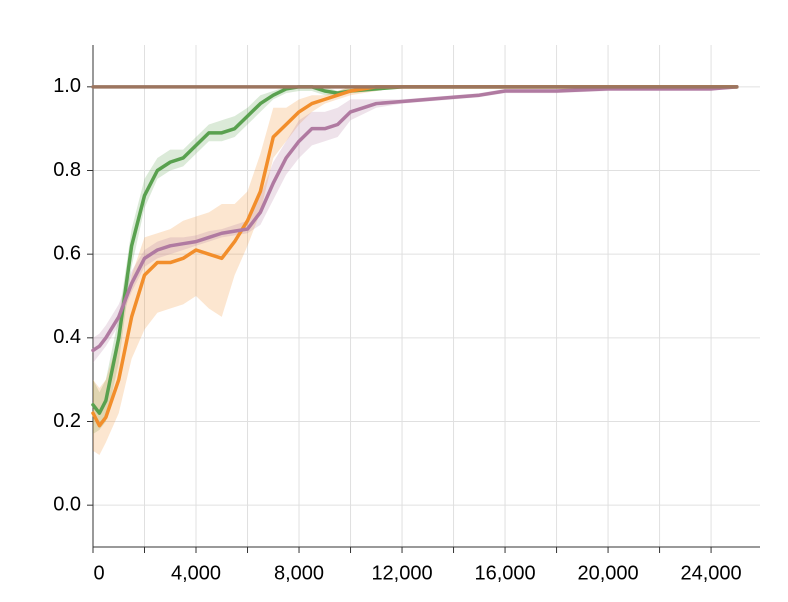  What do you see at coordinates (401, 573) in the screenshot?
I see `x-tick-label: 12,000` at bounding box center [401, 573].